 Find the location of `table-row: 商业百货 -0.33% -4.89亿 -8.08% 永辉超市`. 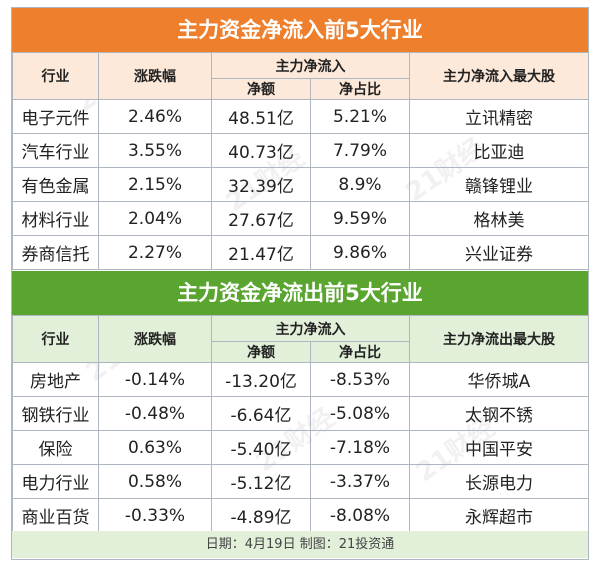

table-row: 商业百货 -0.33% -4.89亿 -8.08% 永辉超市 is located at coordinates (300, 515).